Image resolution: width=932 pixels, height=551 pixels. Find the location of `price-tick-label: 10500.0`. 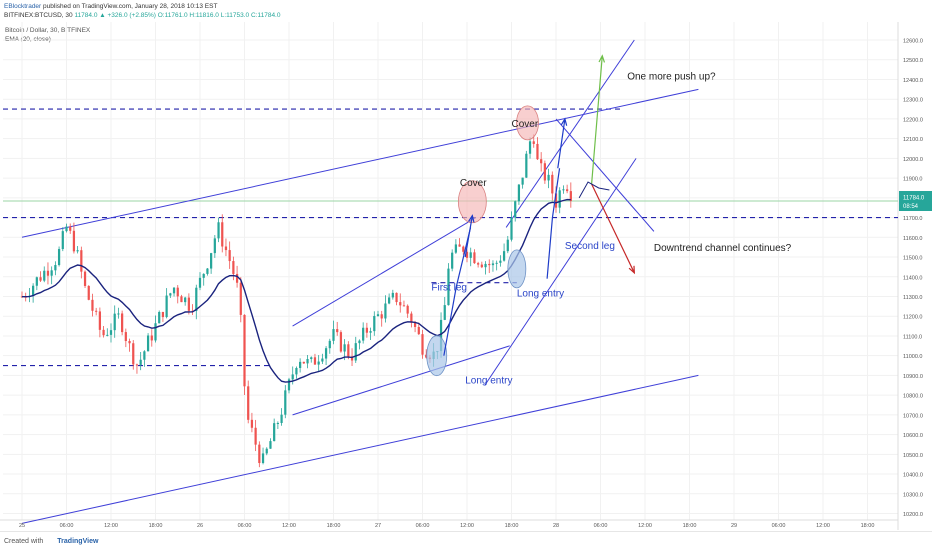

price-tick-label: 10500.0 is located at coordinates (913, 456).